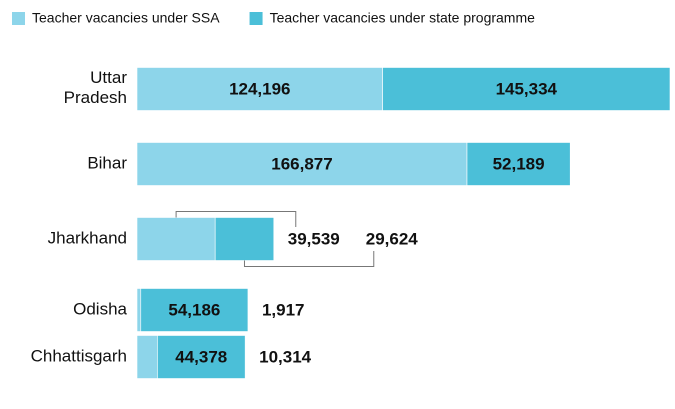 This screenshot has width=675, height=409. Describe the element at coordinates (283, 309) in the screenshot. I see `value-label: 1,917` at that location.